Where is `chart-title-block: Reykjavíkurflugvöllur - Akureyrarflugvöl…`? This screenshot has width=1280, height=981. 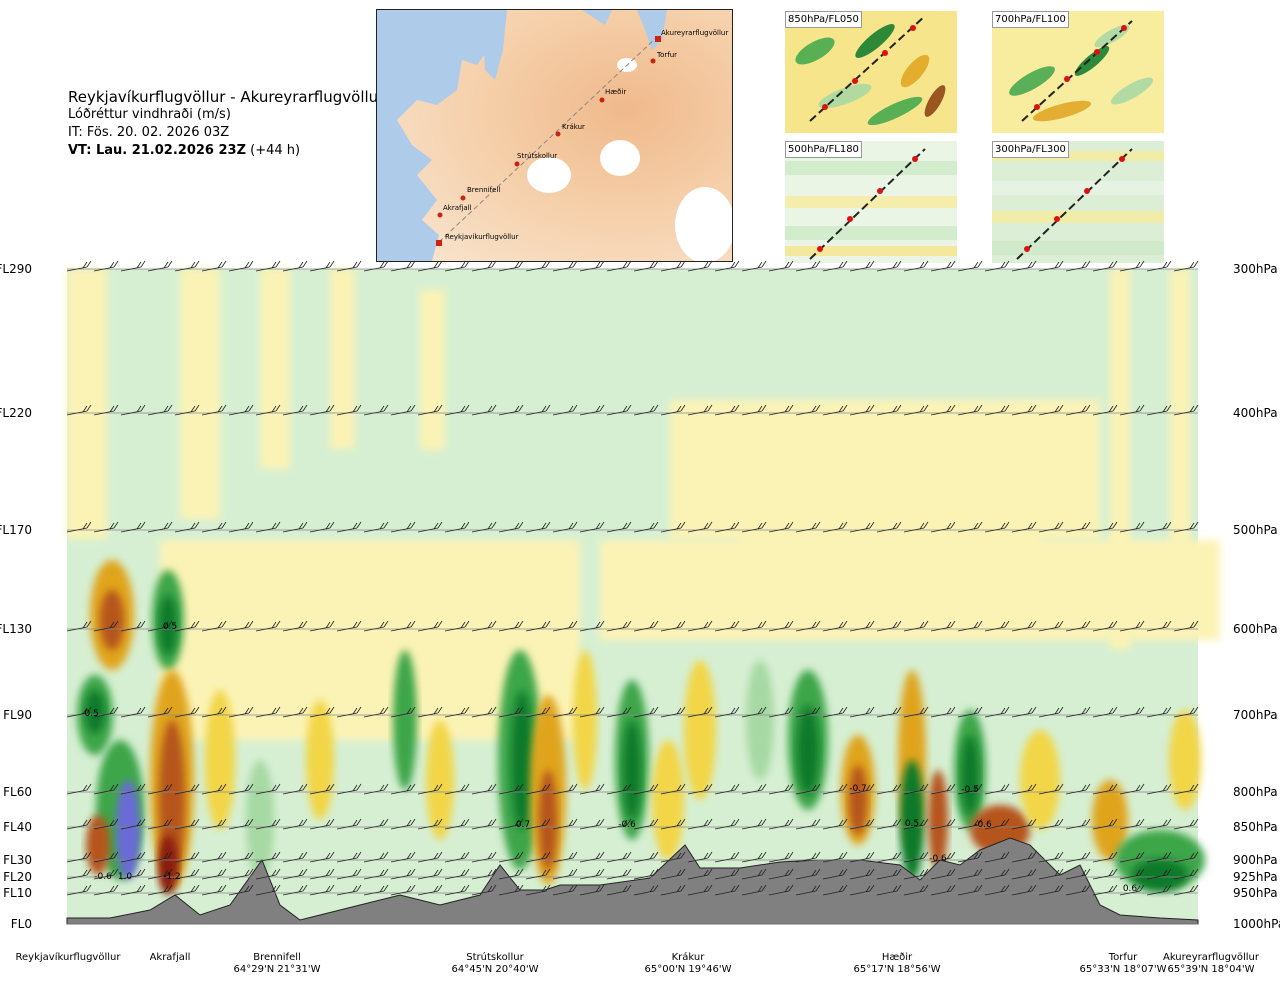 chart-title-block: Reykjavíkurflugvöllur - Akureyrarflugvöl… is located at coordinates (226, 124).